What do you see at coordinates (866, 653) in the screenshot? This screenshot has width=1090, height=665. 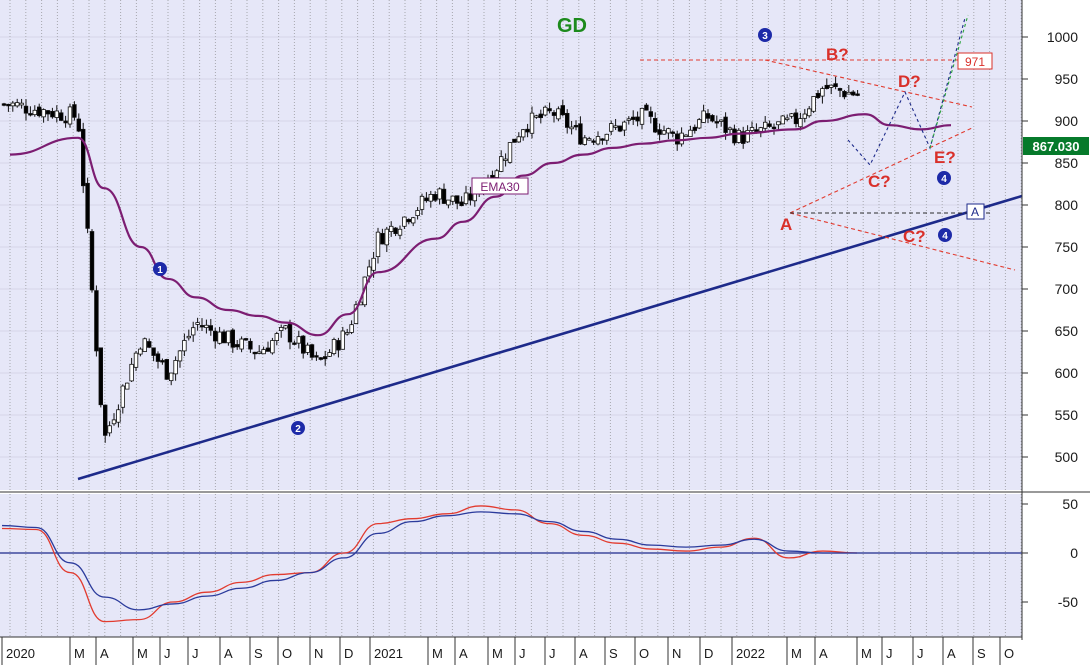 I see `date-tick-label: M` at bounding box center [866, 653].